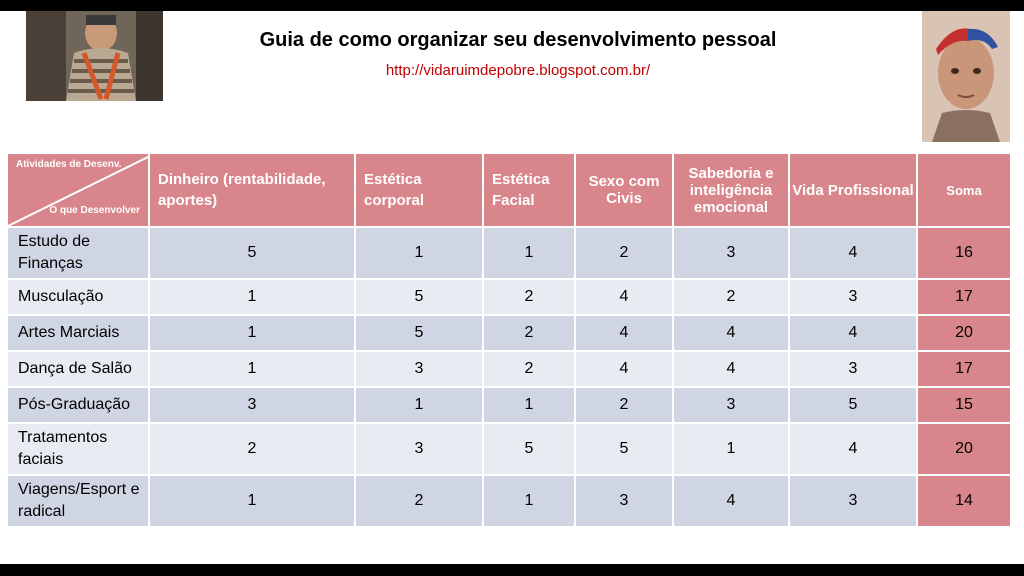 Image resolution: width=1024 pixels, height=576 pixels. I want to click on top-black-bar, so click(512, 5).